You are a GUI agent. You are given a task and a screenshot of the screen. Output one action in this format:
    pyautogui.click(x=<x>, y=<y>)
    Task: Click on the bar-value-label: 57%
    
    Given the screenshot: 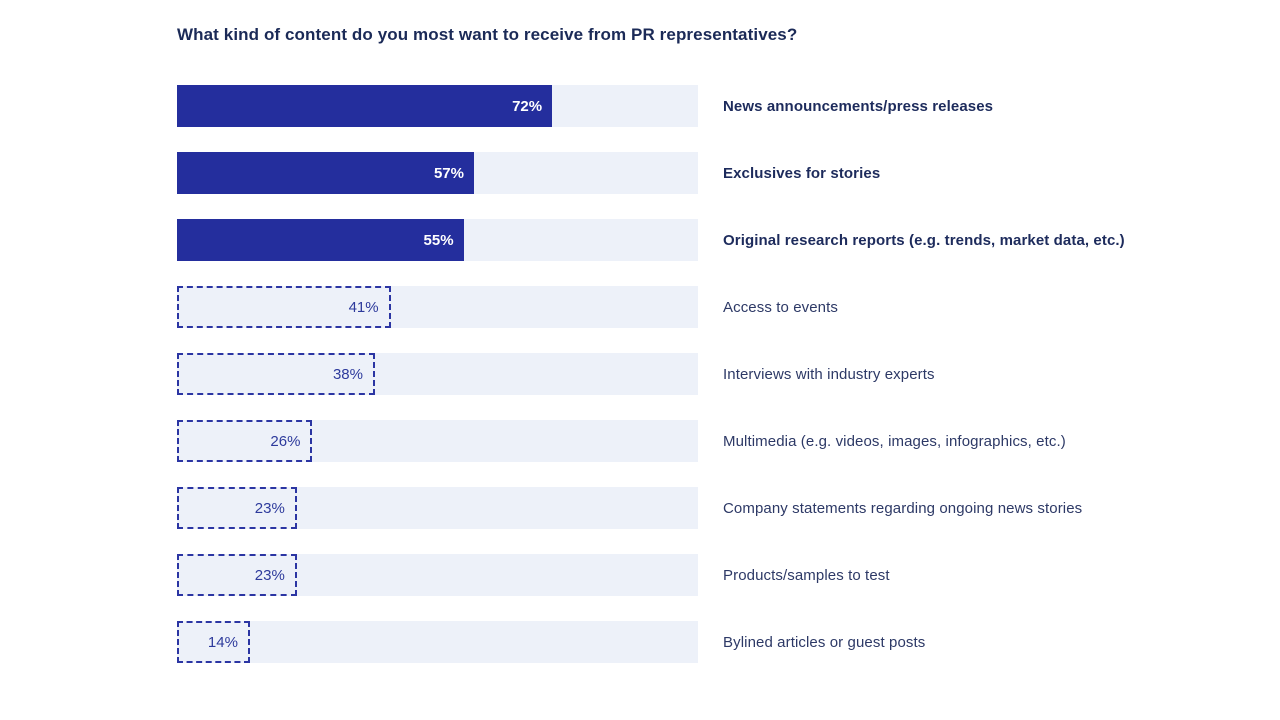 What is the action you would take?
    pyautogui.click(x=448, y=173)
    